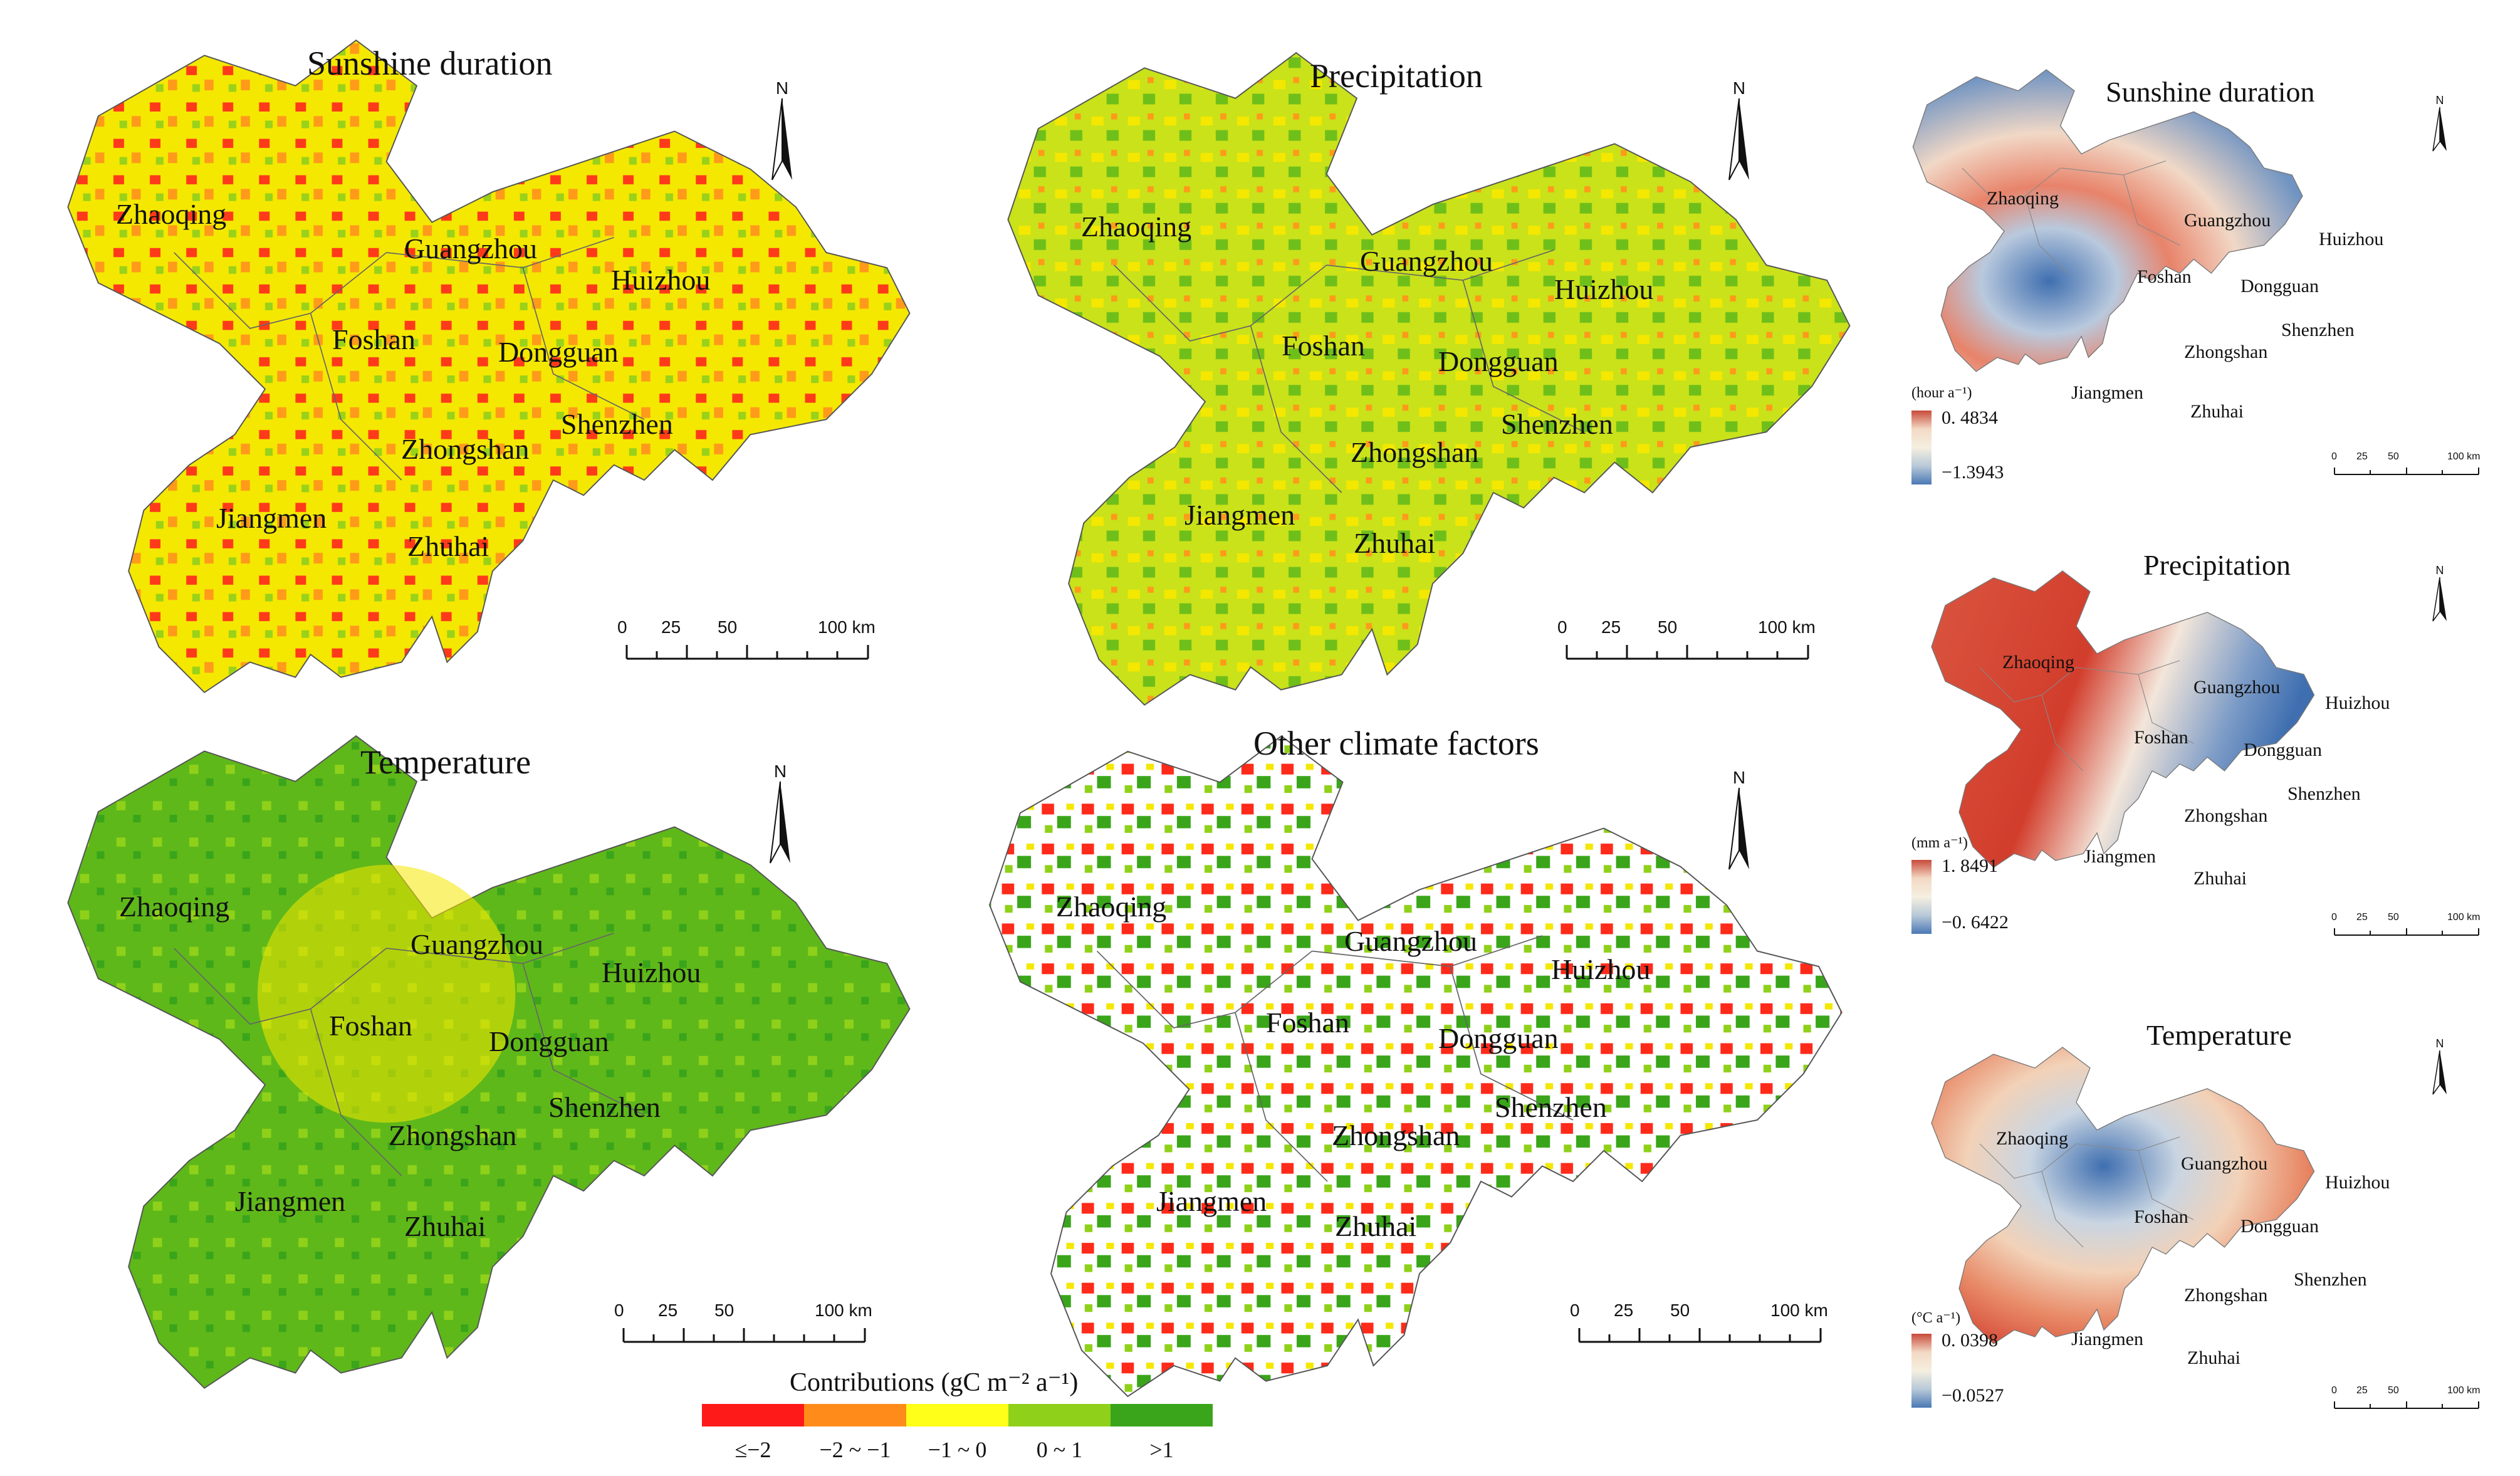  Describe the element at coordinates (935, 1382) in the screenshot. I see `legend-title: Contributions (gC m⁻² a⁻¹)` at that location.